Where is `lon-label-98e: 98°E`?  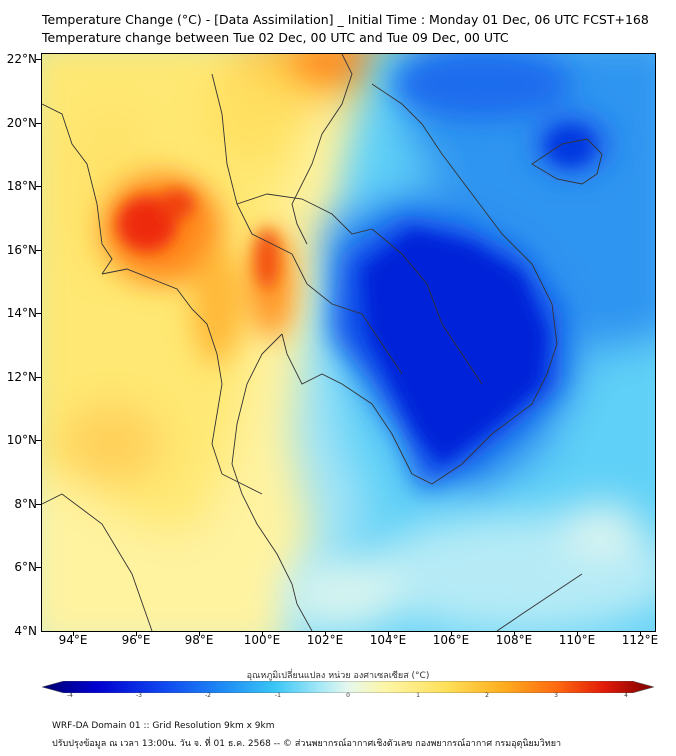 lon-label-98e: 98°E is located at coordinates (199, 640).